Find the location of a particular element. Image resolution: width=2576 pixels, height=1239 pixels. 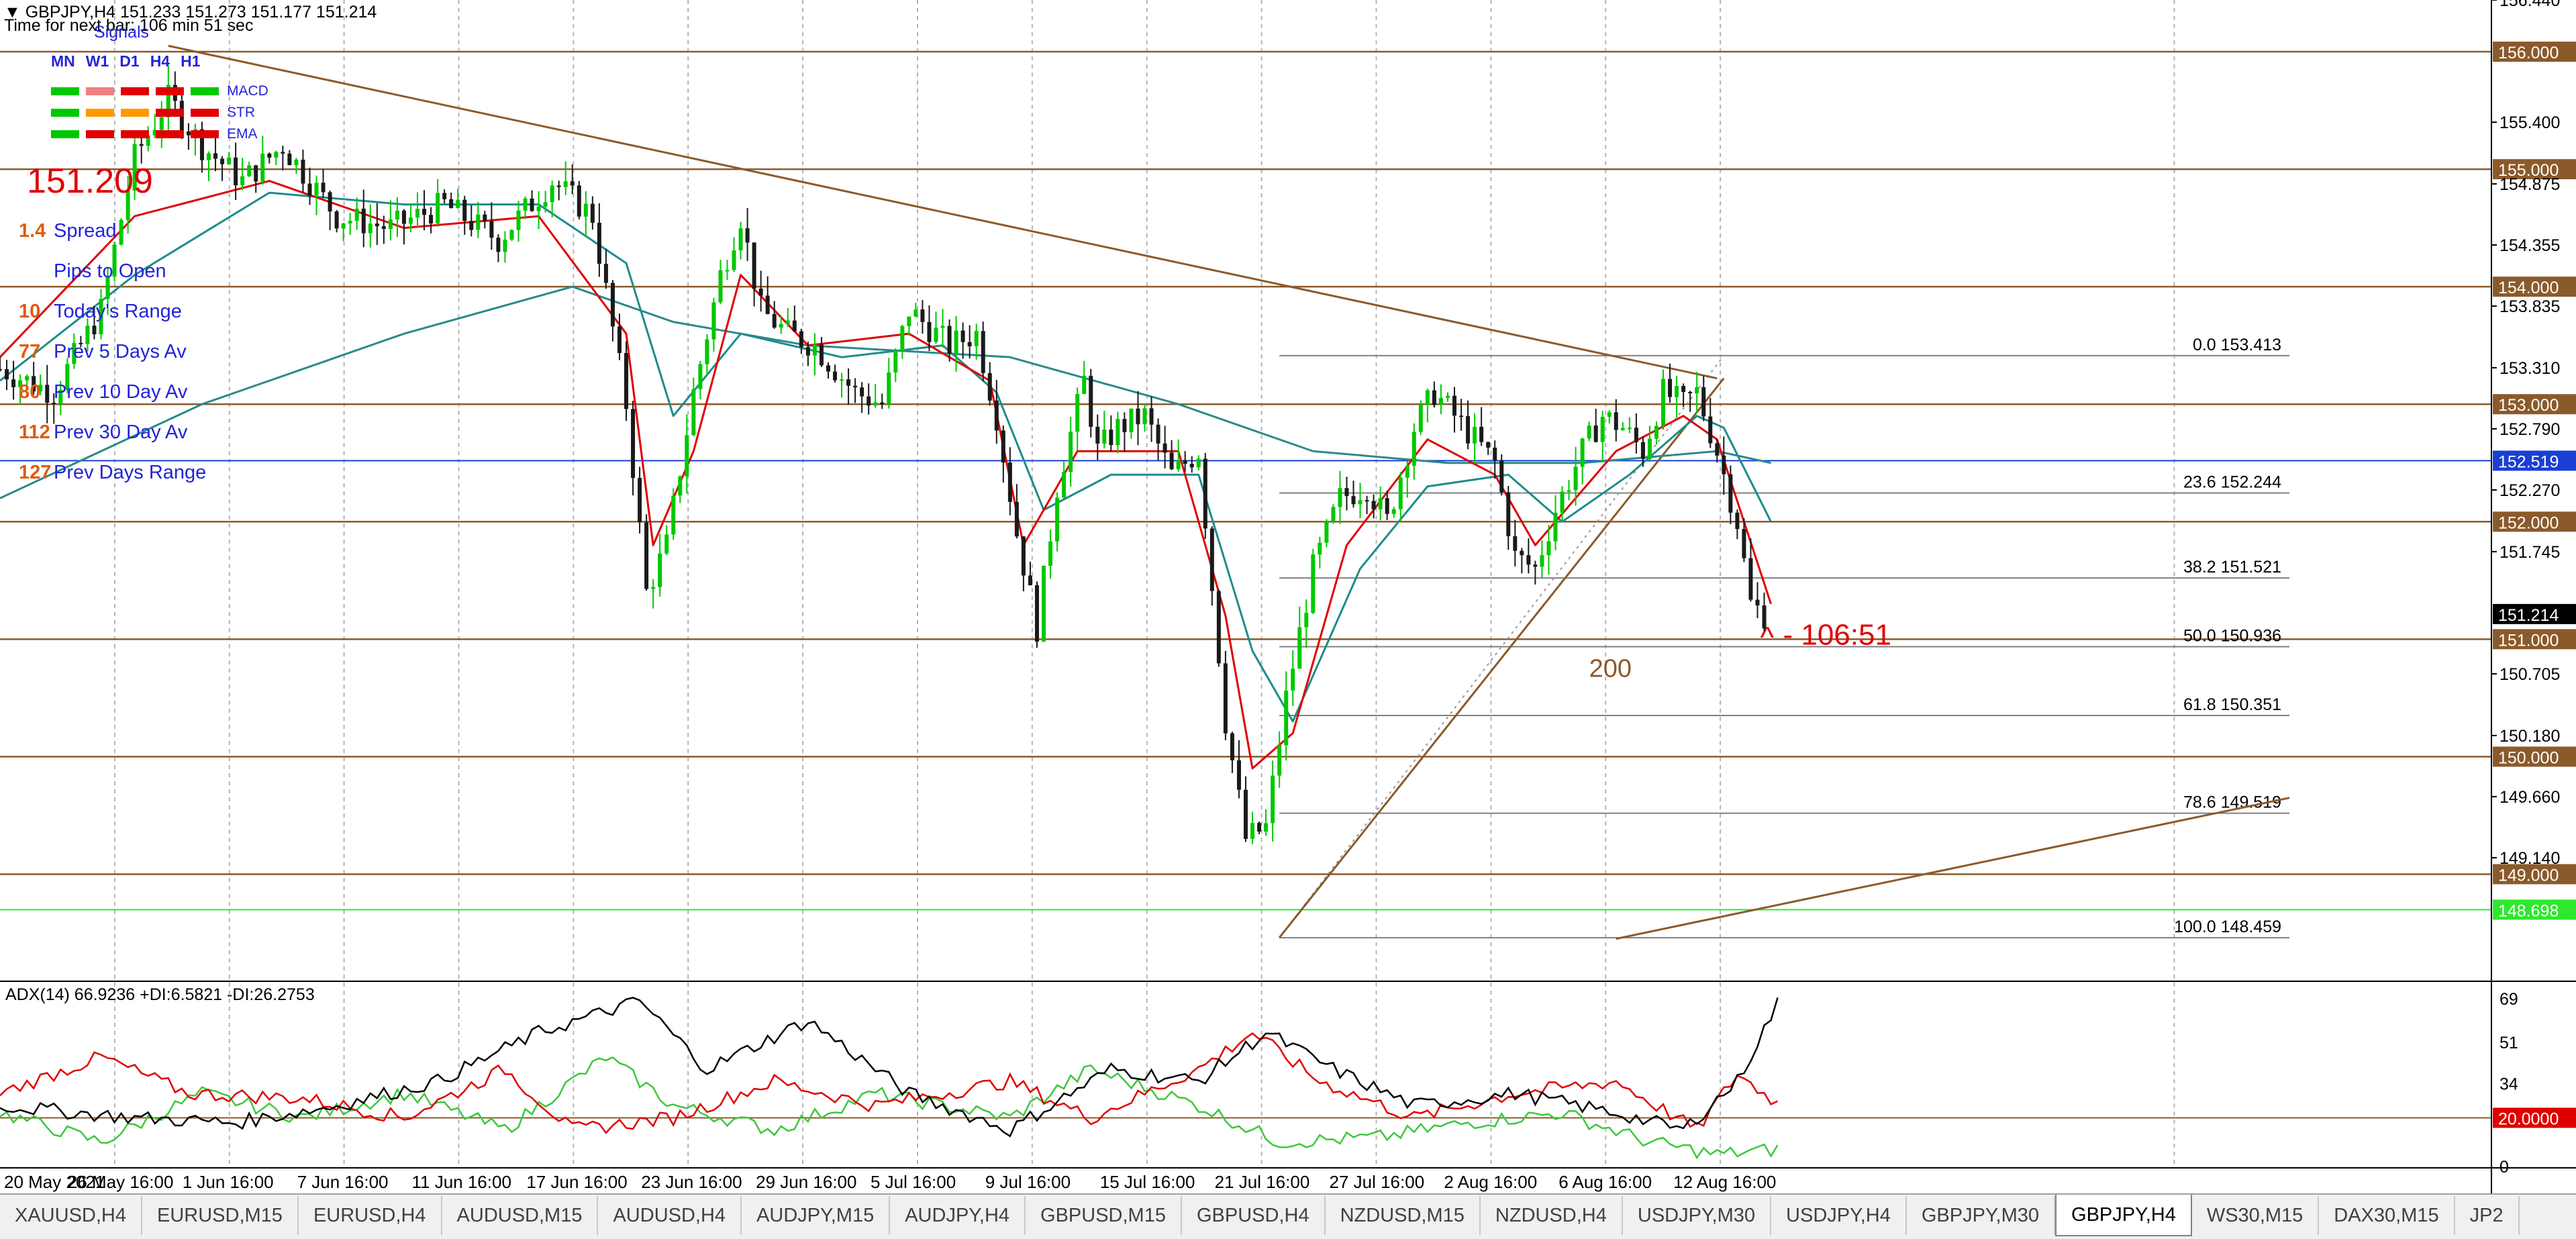

adx-scale-label: 51 is located at coordinates (2508, 1043).